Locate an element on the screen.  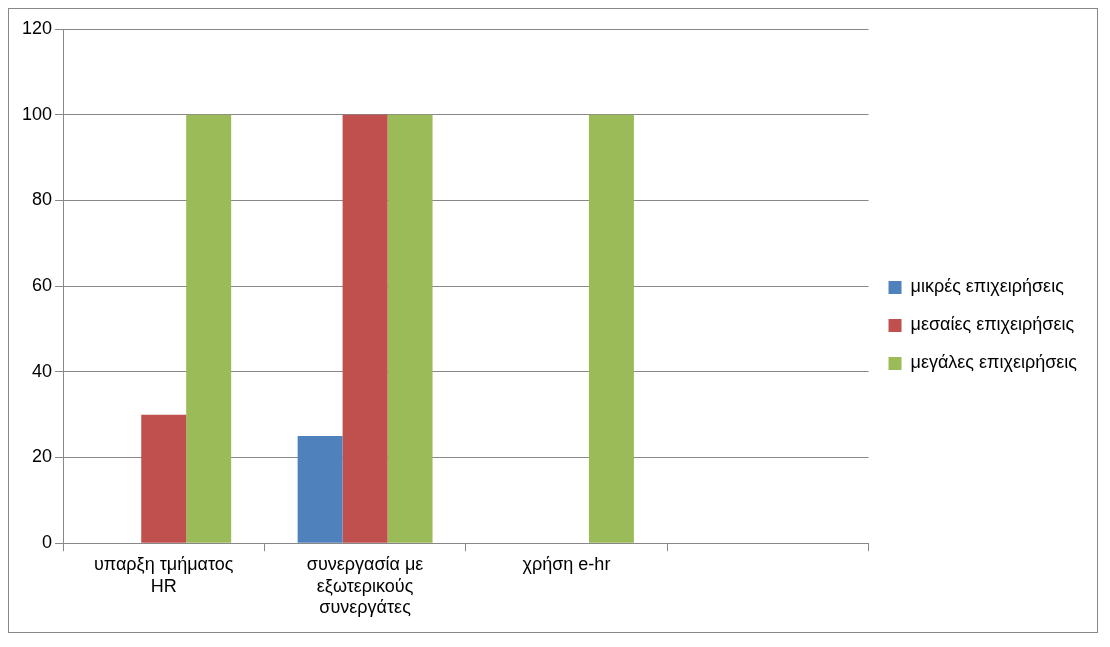
y-tick-label: 0 is located at coordinates (47, 542).